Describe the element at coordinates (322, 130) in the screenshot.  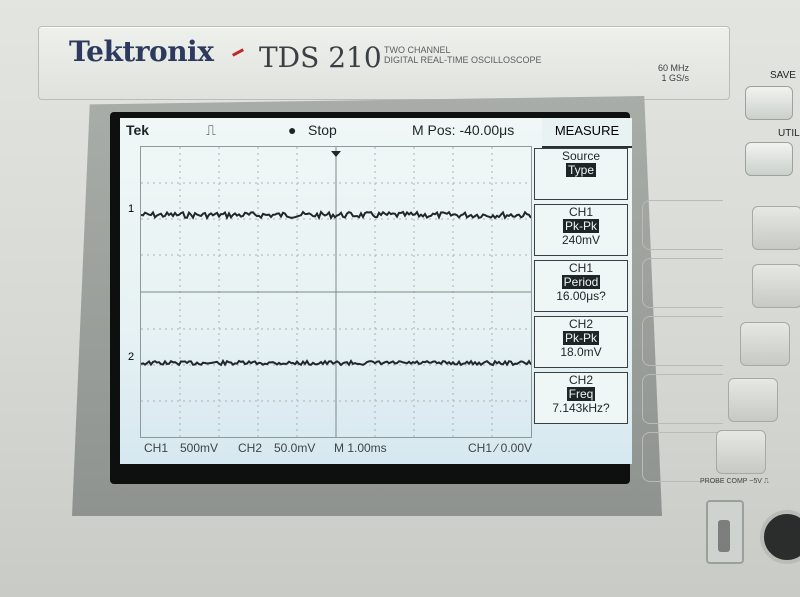
I see `run-state: Stop` at that location.